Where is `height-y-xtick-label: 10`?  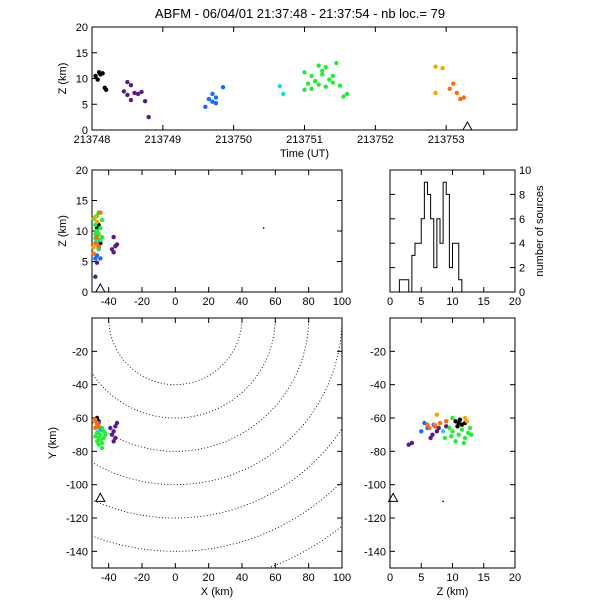 height-y-xtick-label: 10 is located at coordinates (452, 578).